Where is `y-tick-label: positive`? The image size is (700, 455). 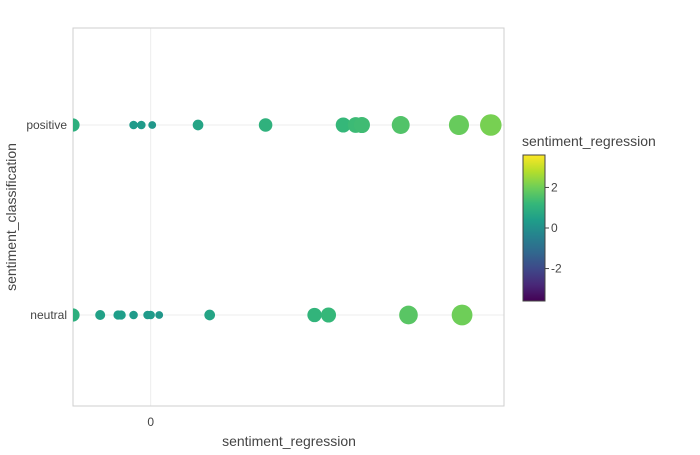 y-tick-label: positive is located at coordinates (46, 125).